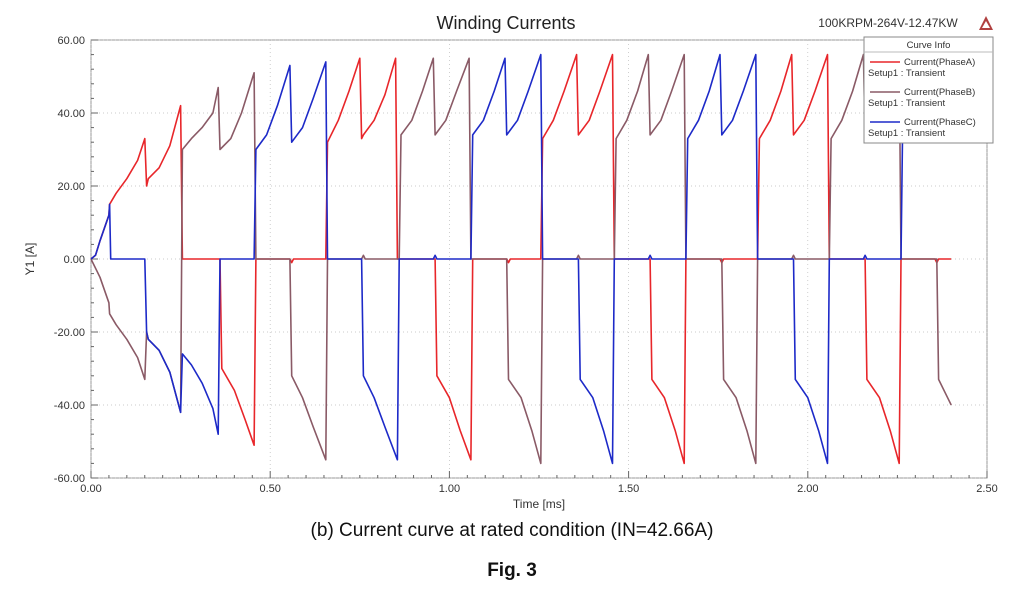 This screenshot has height=601, width=1024. What do you see at coordinates (539, 504) in the screenshot?
I see `x-axis-label: Time [ms]` at bounding box center [539, 504].